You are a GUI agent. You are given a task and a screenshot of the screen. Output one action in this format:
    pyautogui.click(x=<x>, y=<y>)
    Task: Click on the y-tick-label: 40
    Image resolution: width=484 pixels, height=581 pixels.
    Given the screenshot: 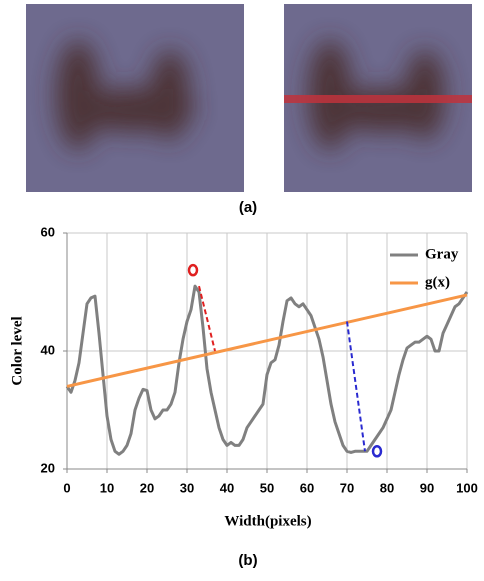 What is the action you would take?
    pyautogui.click(x=48, y=349)
    